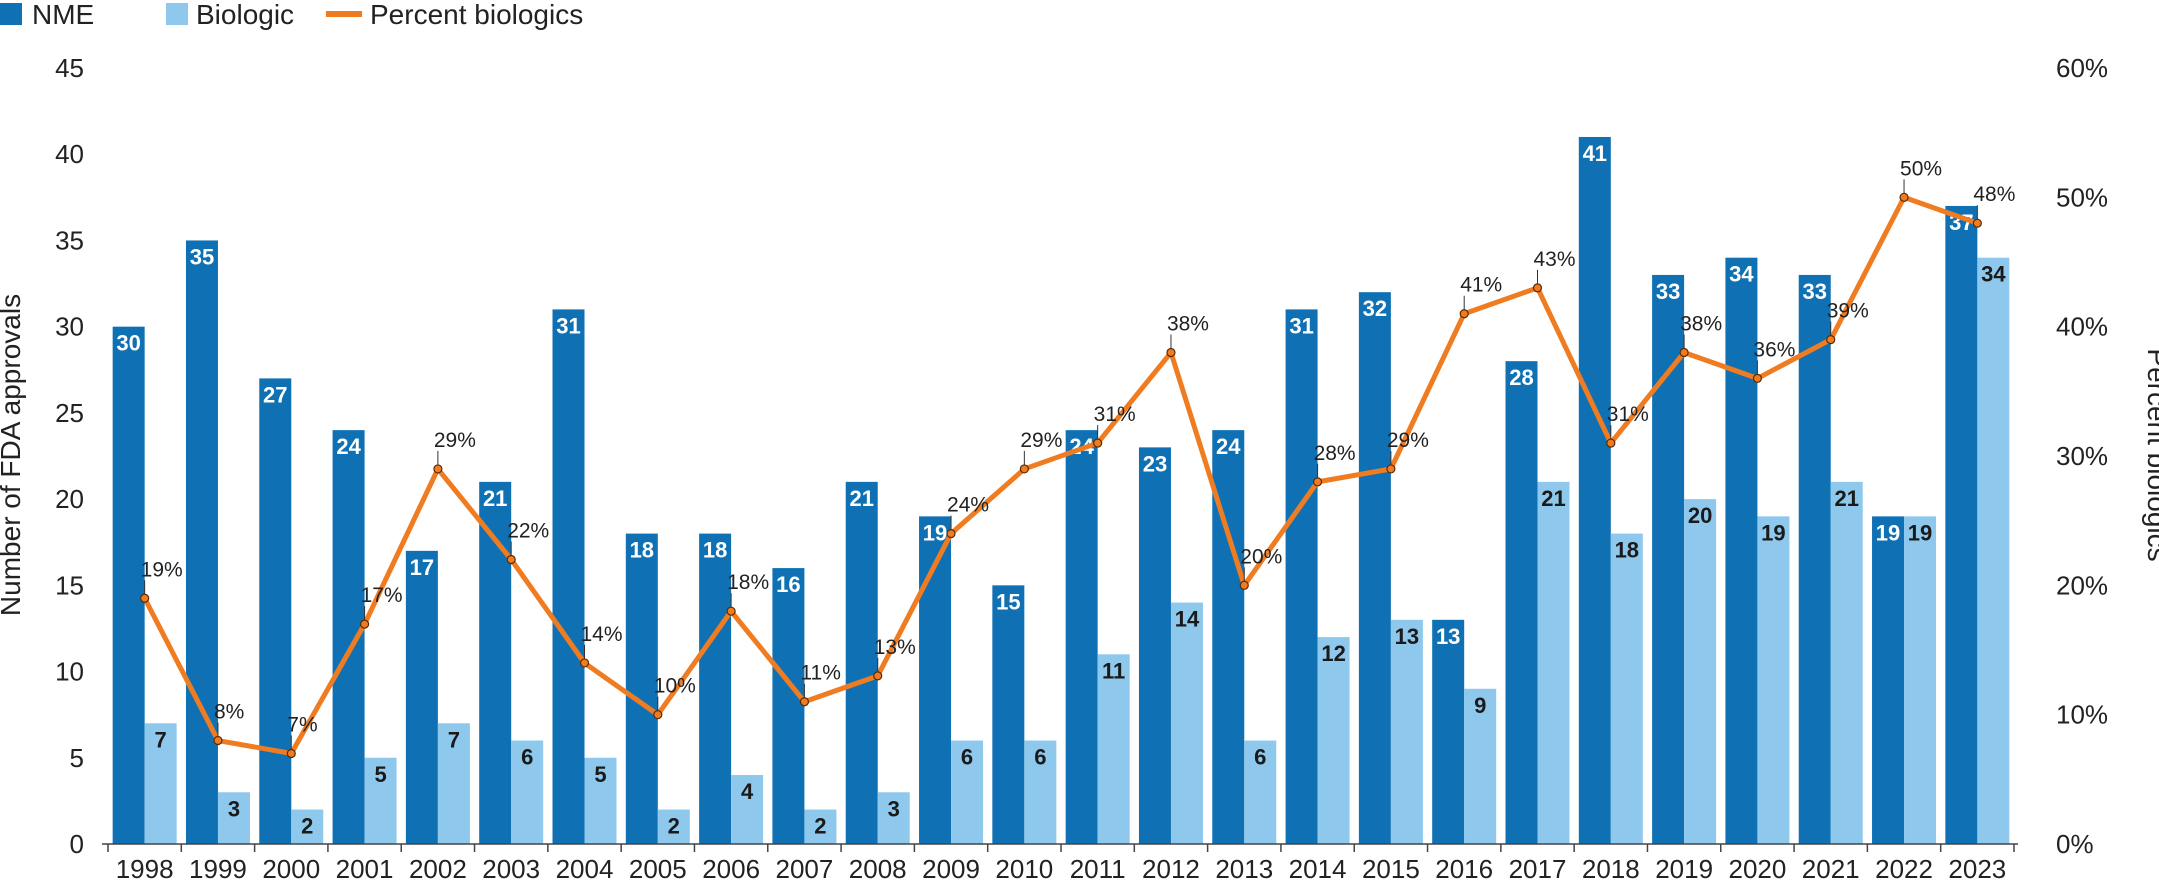 This screenshot has height=882, width=2159. What do you see at coordinates (160, 783) in the screenshot?
I see `bar-biologic-1998` at bounding box center [160, 783].